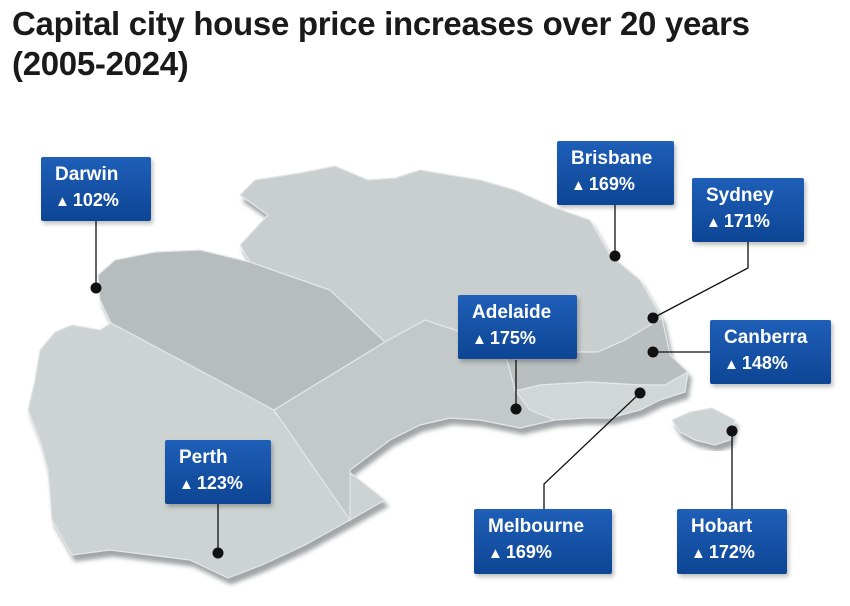 This screenshot has width=850, height=606. What do you see at coordinates (748, 210) in the screenshot?
I see `city-label-sydney: Sydney ▲ 171%` at bounding box center [748, 210].